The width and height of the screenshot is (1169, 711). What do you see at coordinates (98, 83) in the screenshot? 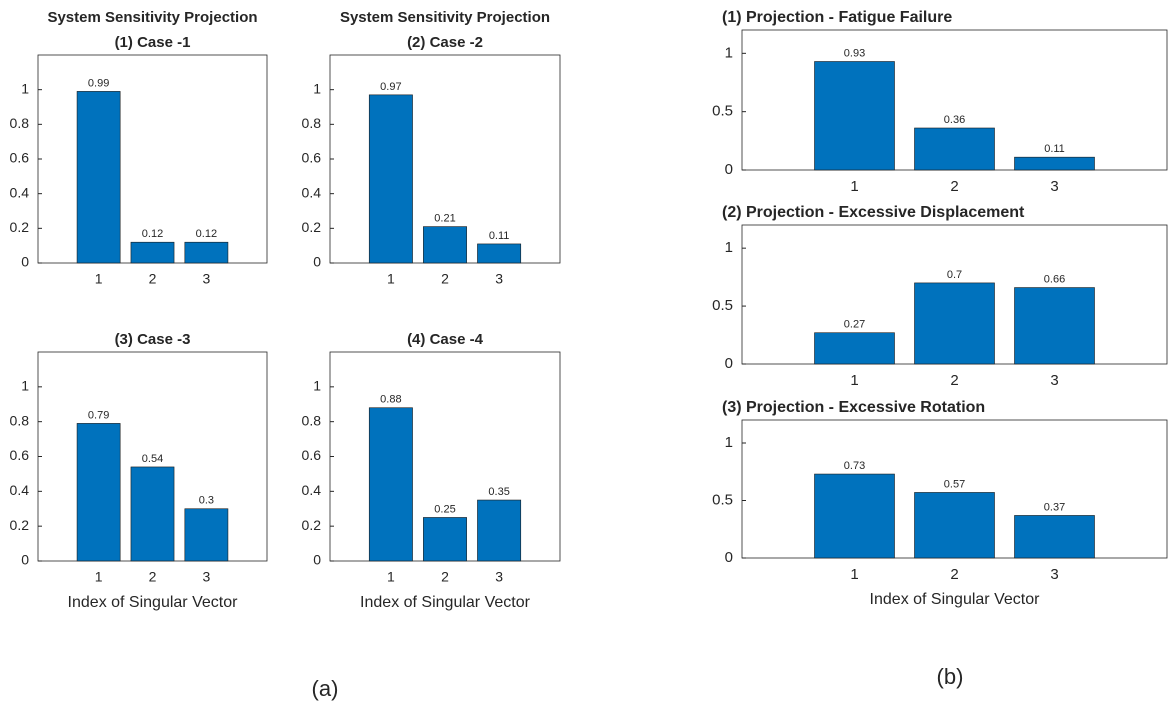
I see `data-label: 0.99` at bounding box center [98, 83].